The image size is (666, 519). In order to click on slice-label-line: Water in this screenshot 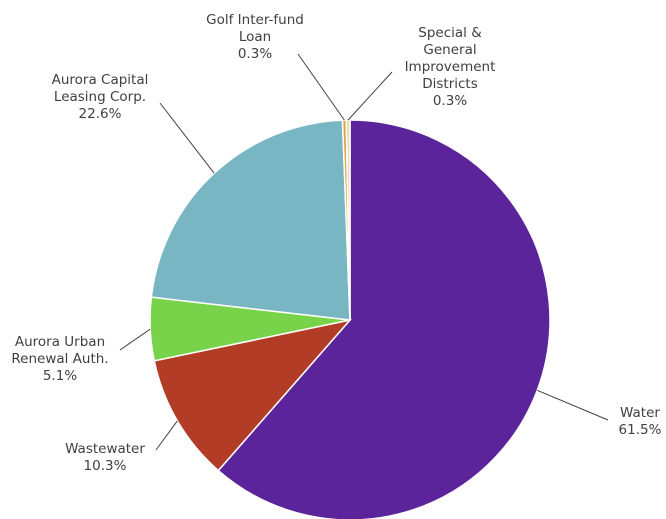, I will do `click(640, 413)`.